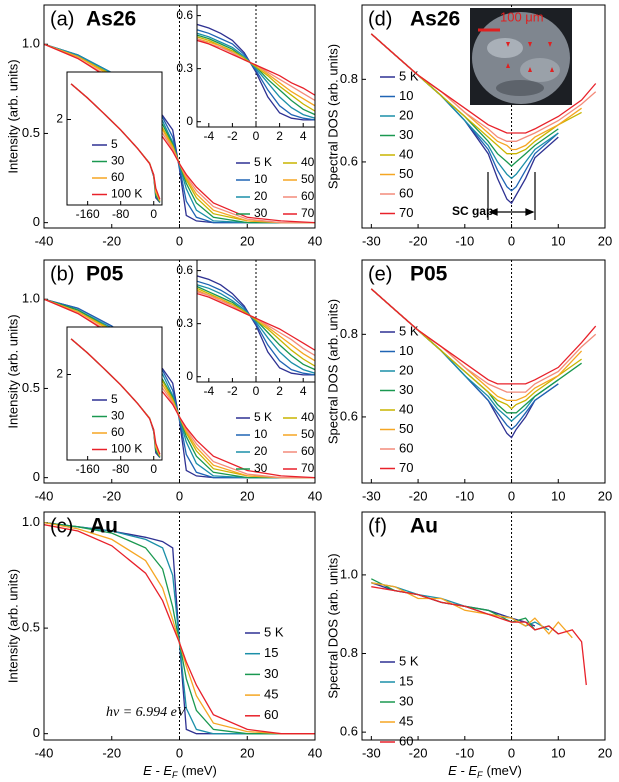  What do you see at coordinates (511, 196) in the screenshot?
I see `sc-gap-marker` at bounding box center [511, 196].